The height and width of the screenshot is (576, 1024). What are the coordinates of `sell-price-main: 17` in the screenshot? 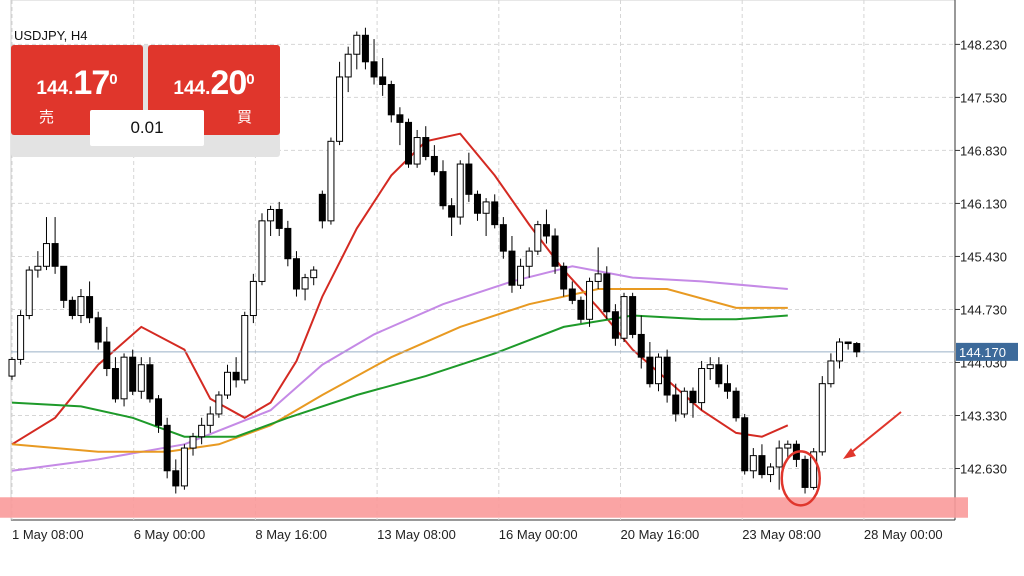 It's located at (91, 83).